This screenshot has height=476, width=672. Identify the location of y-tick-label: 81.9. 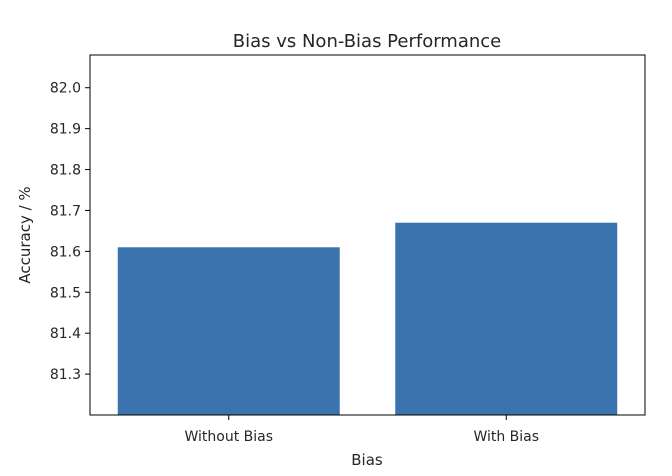
(65, 130).